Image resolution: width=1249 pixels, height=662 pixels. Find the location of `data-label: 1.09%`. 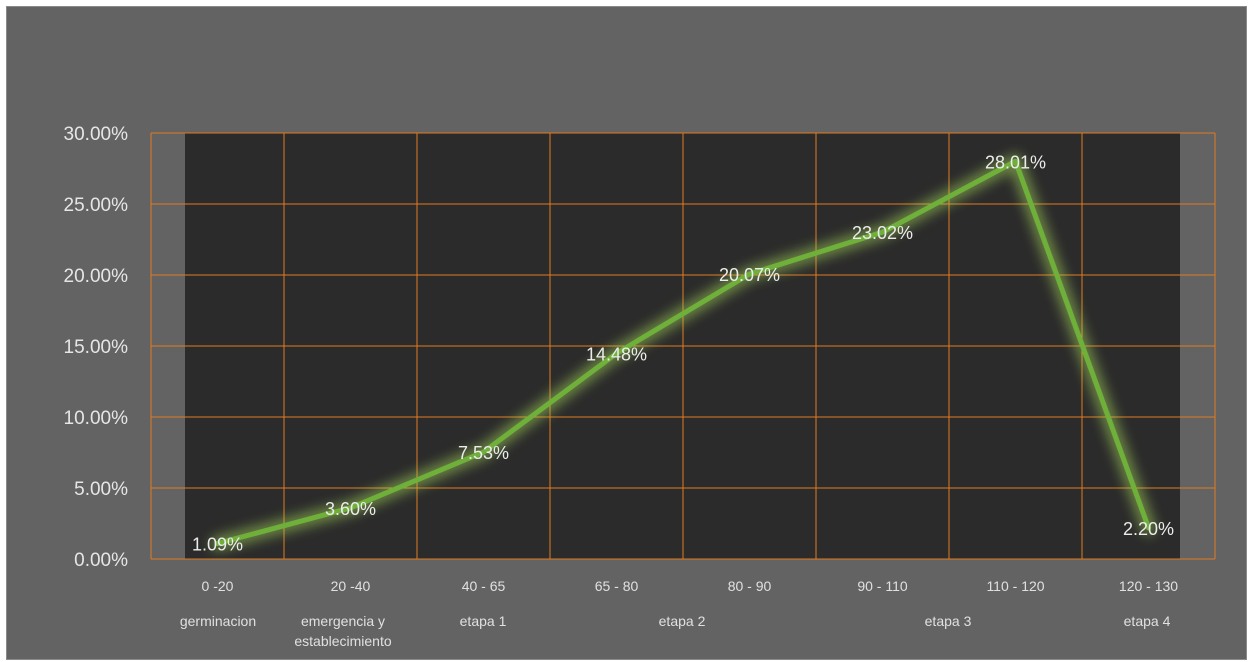

data-label: 1.09% is located at coordinates (217, 545).